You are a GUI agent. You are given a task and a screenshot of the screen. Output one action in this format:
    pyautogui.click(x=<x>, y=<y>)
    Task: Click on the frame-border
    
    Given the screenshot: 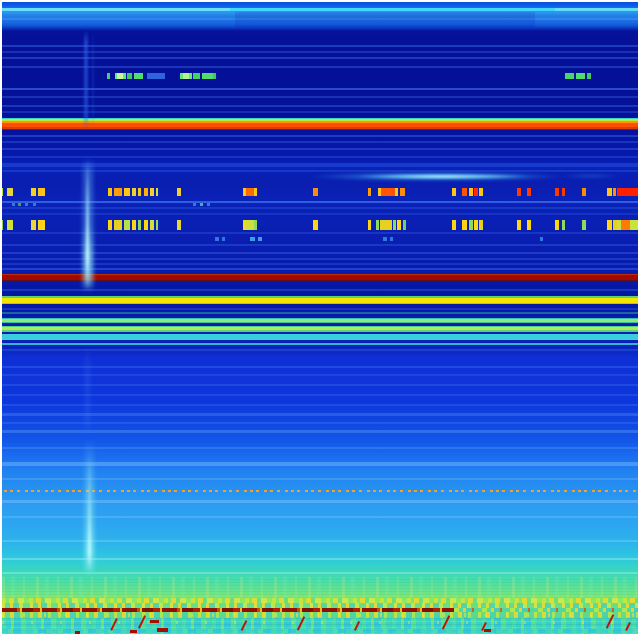 What is the action you would take?
    pyautogui.click(x=320, y=637)
    